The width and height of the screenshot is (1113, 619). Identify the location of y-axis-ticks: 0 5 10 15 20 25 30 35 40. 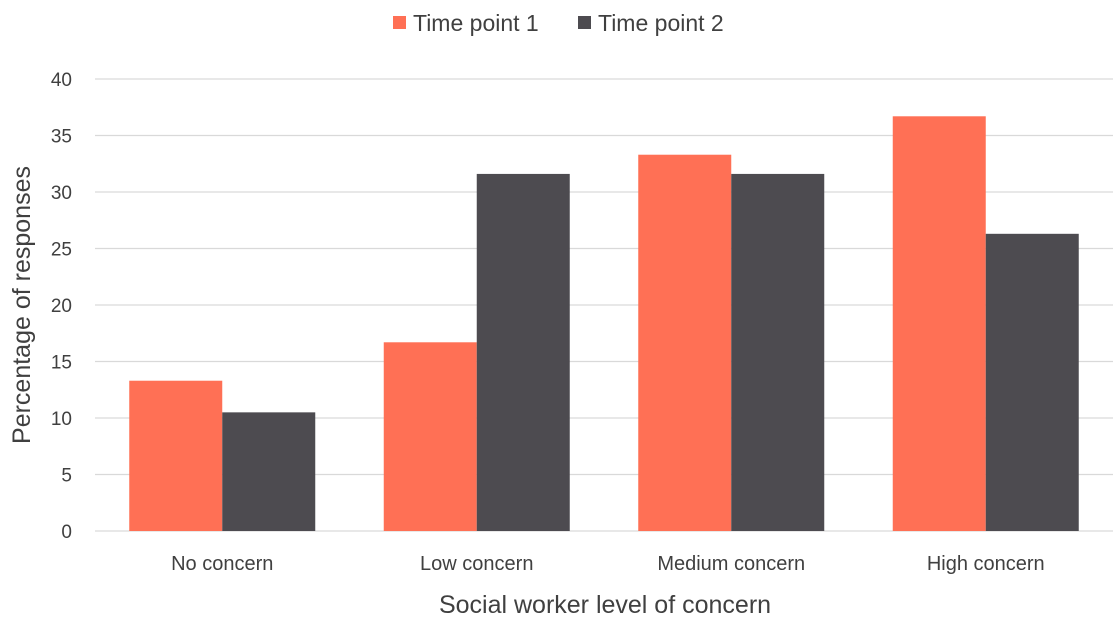
(61, 306).